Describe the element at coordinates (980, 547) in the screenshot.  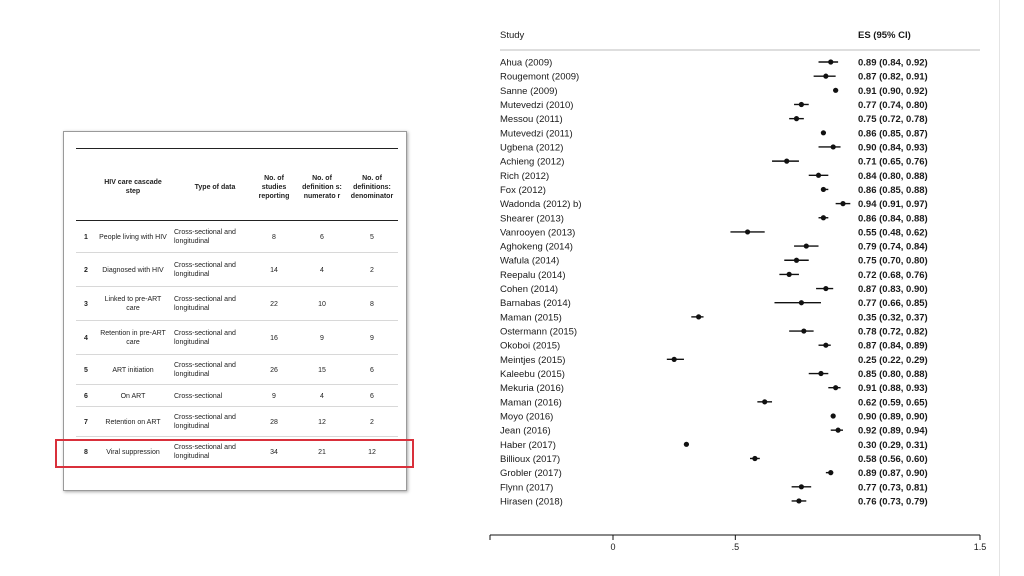
I see `x-tick-label: 1.5` at that location.